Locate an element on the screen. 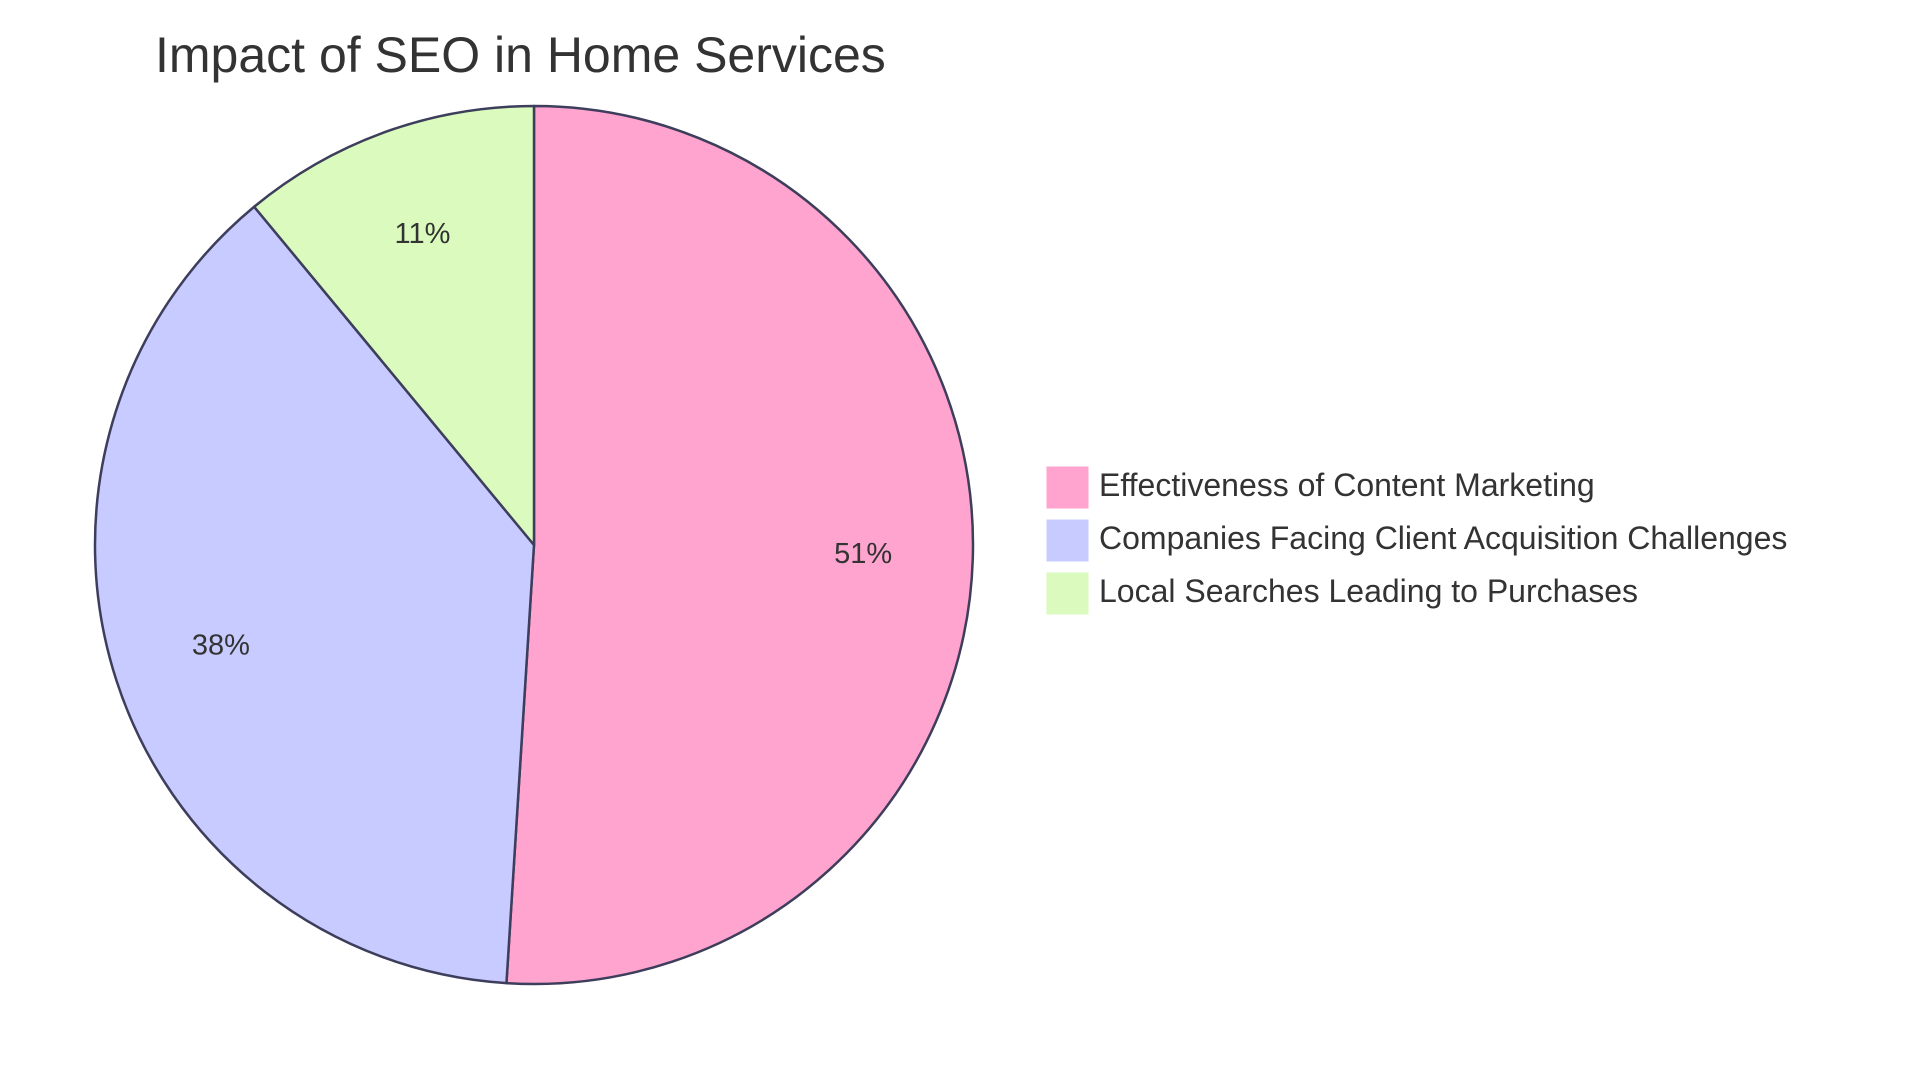  legend-label: Local Searches Leading to Purchases is located at coordinates (1368, 591).